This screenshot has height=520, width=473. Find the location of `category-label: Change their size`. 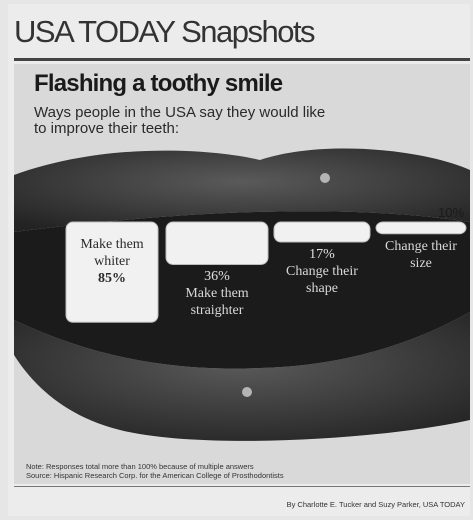

category-label: Change their size is located at coordinates (421, 254).